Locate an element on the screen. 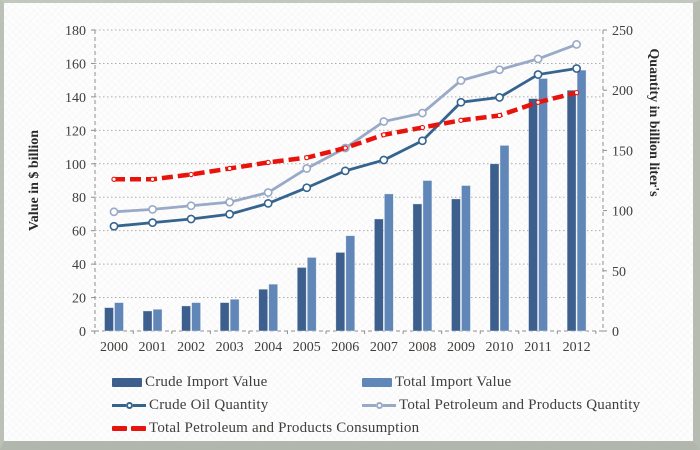  legend-item-crude-import-value: Crude Import Value is located at coordinates (189, 382).